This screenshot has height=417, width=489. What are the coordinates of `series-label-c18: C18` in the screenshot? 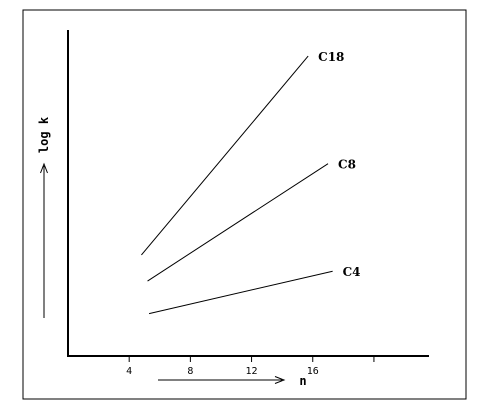 It's located at (331, 57).